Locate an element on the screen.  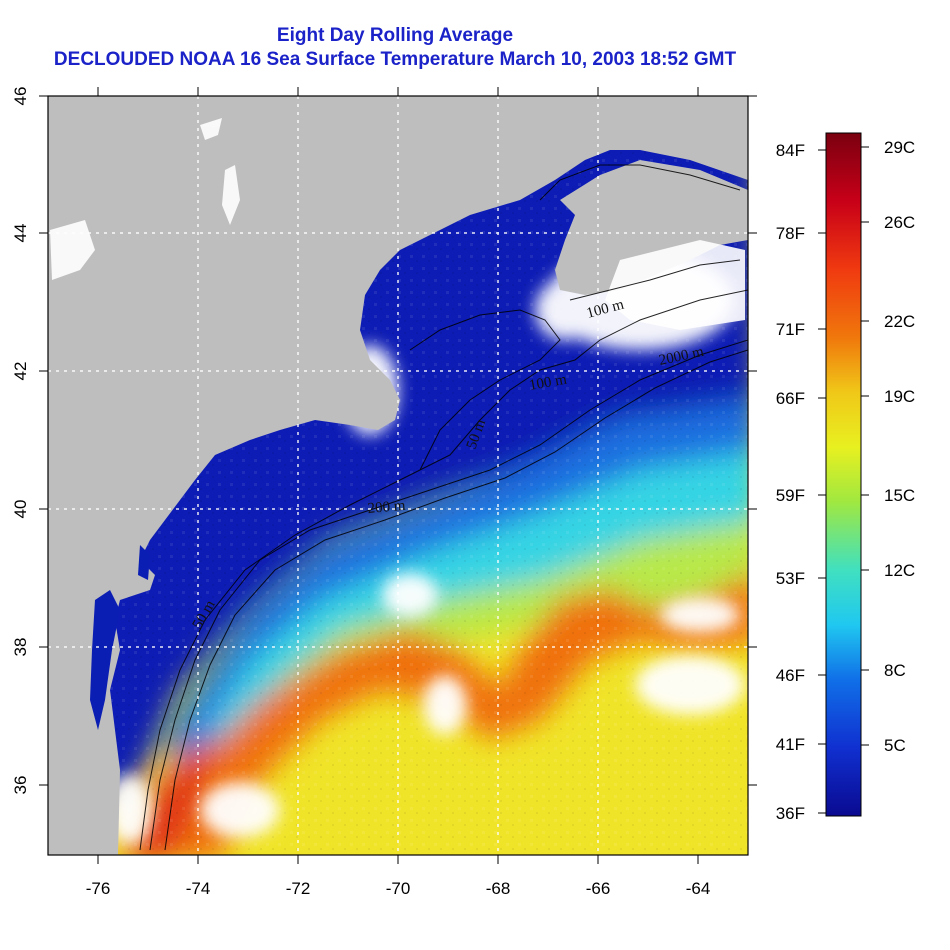
celsius-label: 12C is located at coordinates (899, 570).